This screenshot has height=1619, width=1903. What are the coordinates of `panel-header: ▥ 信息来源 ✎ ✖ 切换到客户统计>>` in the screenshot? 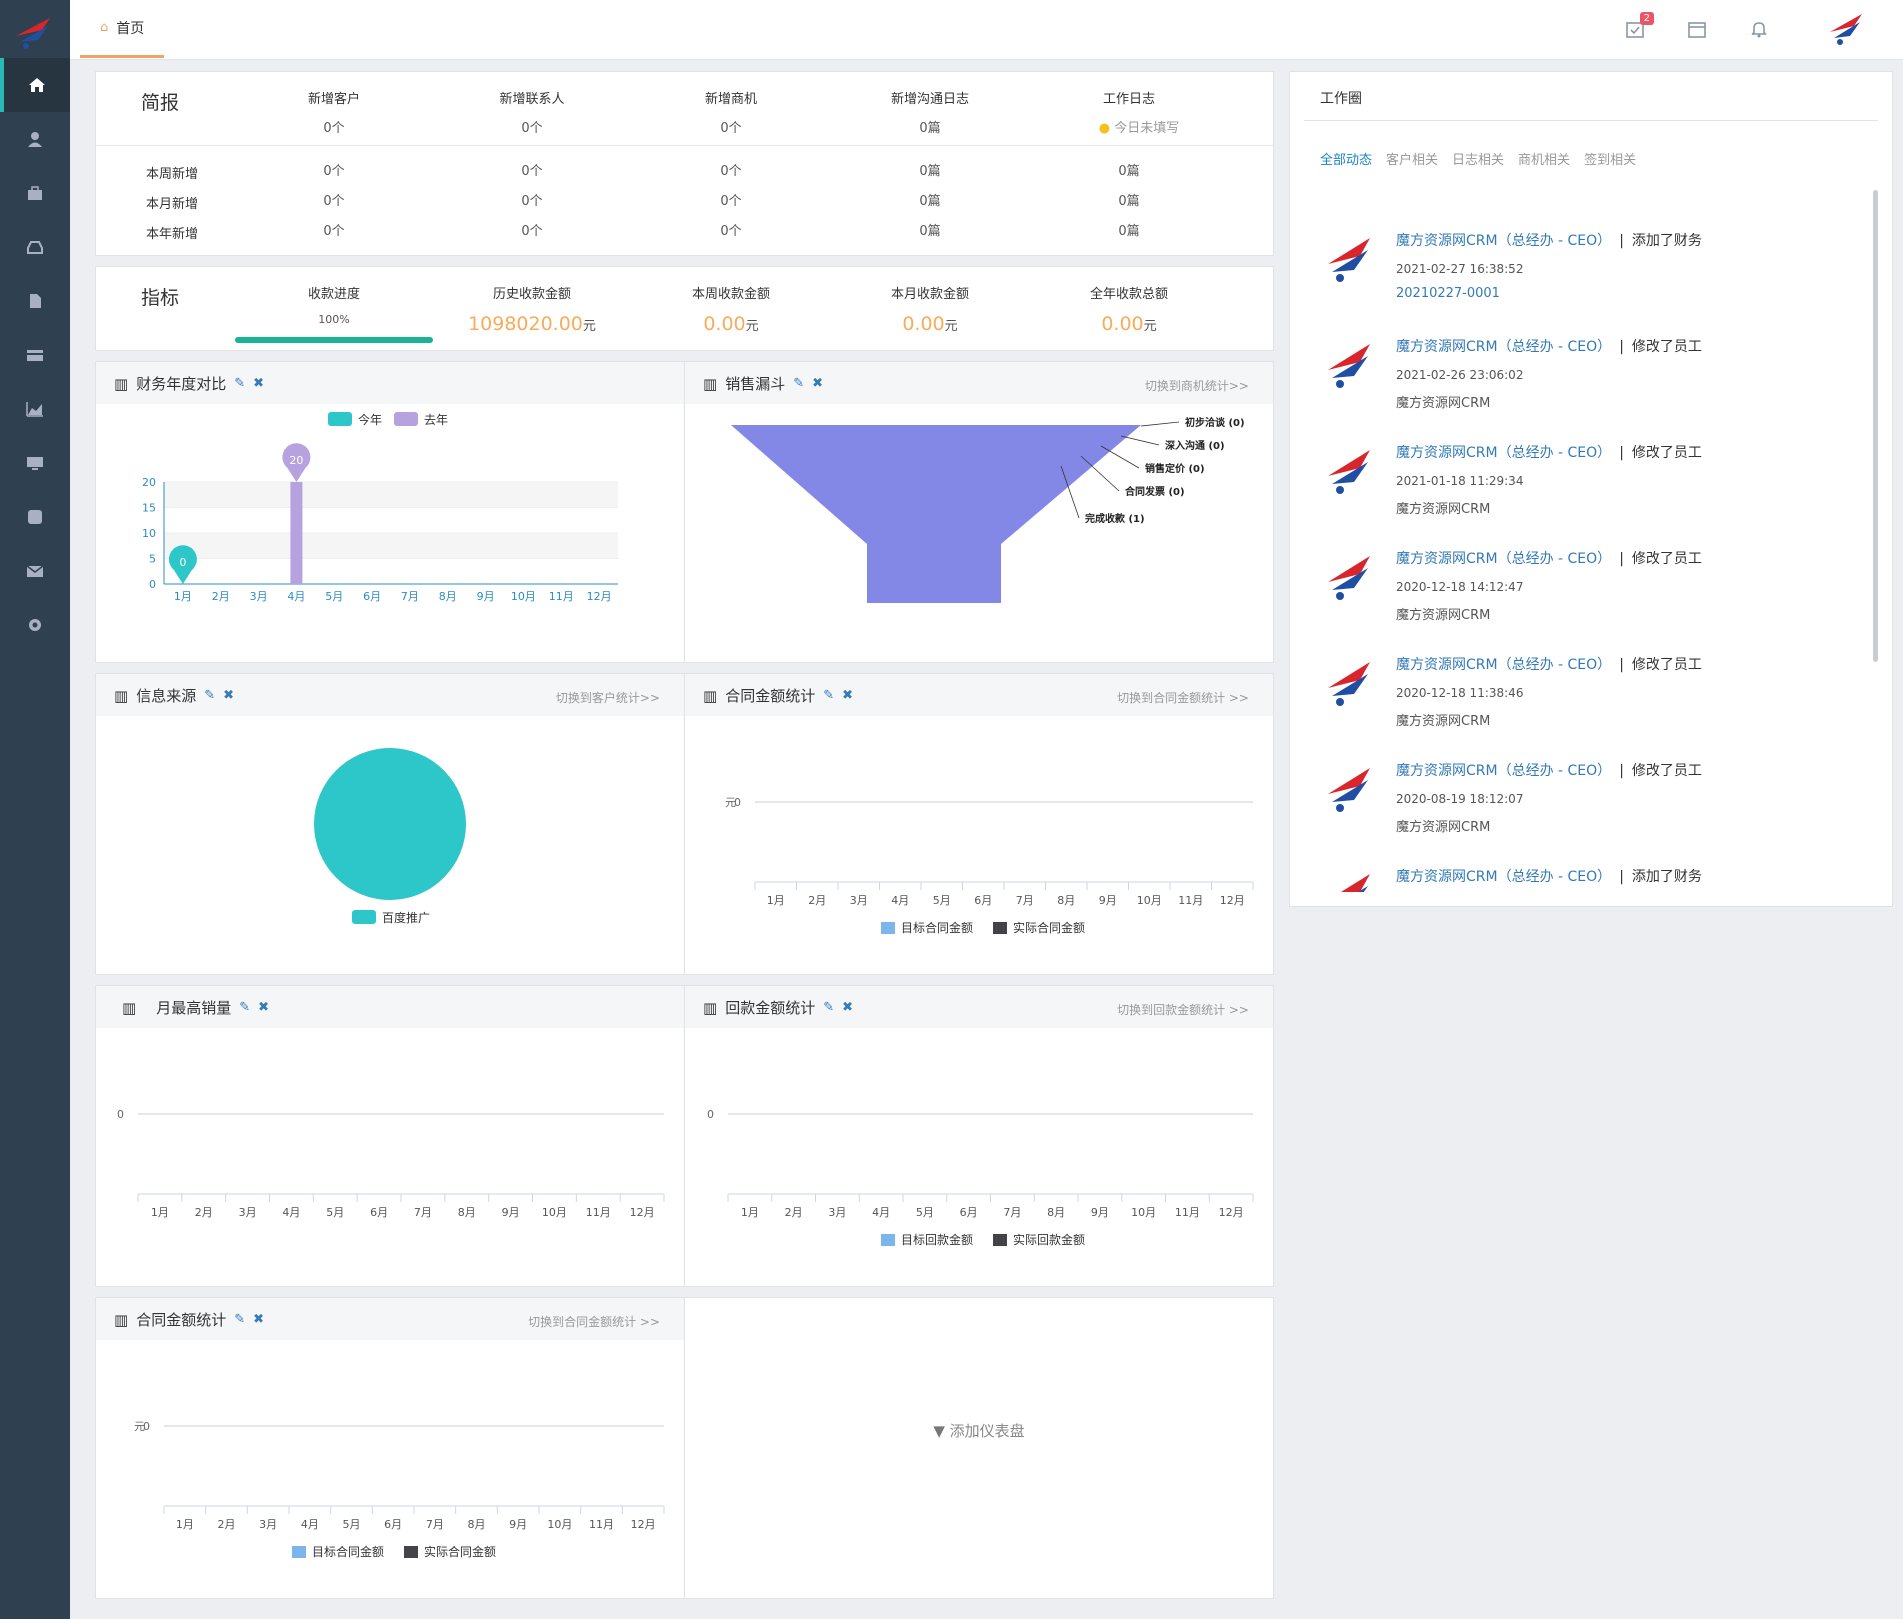 It's located at (390, 695).